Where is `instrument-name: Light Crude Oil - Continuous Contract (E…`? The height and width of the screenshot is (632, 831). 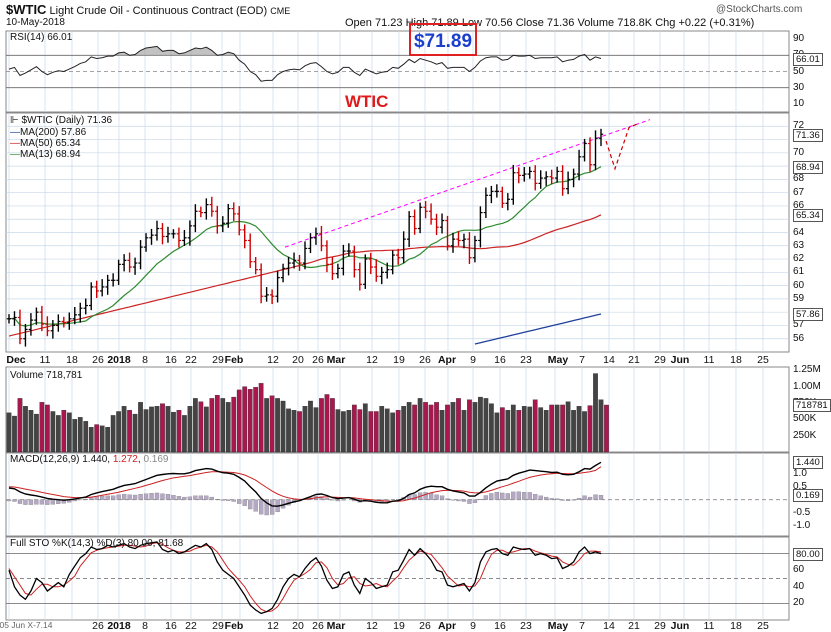 instrument-name: Light Crude Oil - Continuous Contract (E… is located at coordinates (158, 11).